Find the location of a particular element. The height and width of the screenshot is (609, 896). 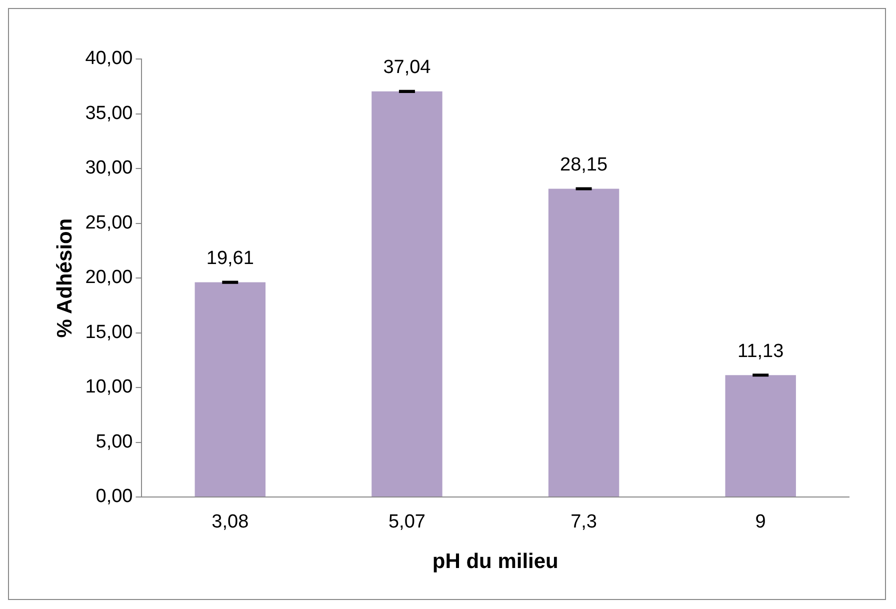

y-tick-label: 30,00 is located at coordinates (109, 168).